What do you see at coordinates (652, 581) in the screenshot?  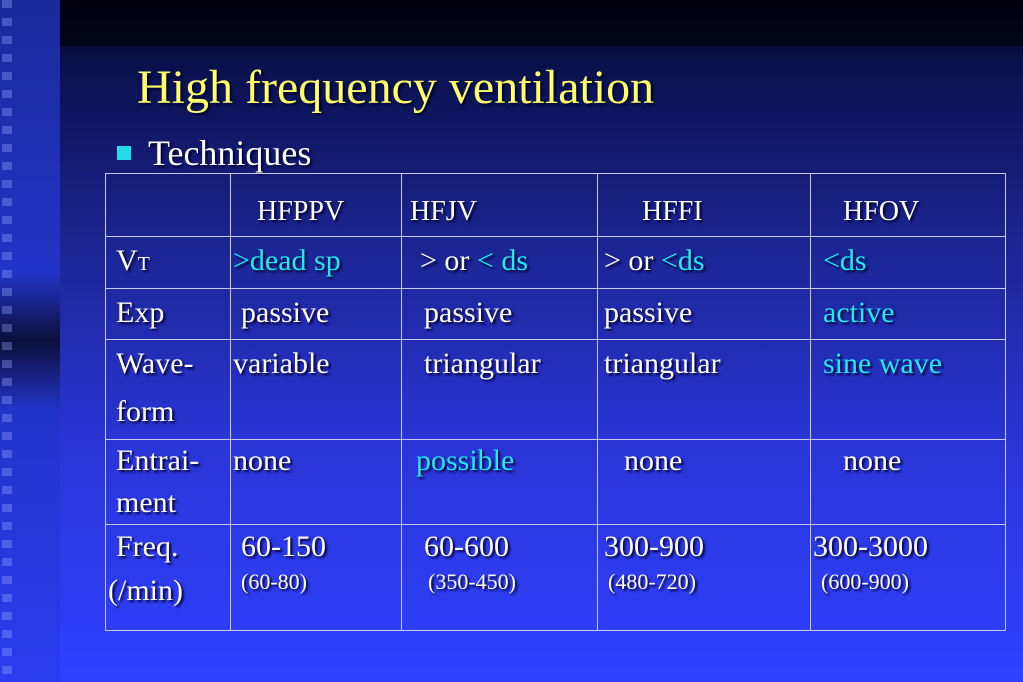 I see `freq-hffi-sub: (480-720)` at bounding box center [652, 581].